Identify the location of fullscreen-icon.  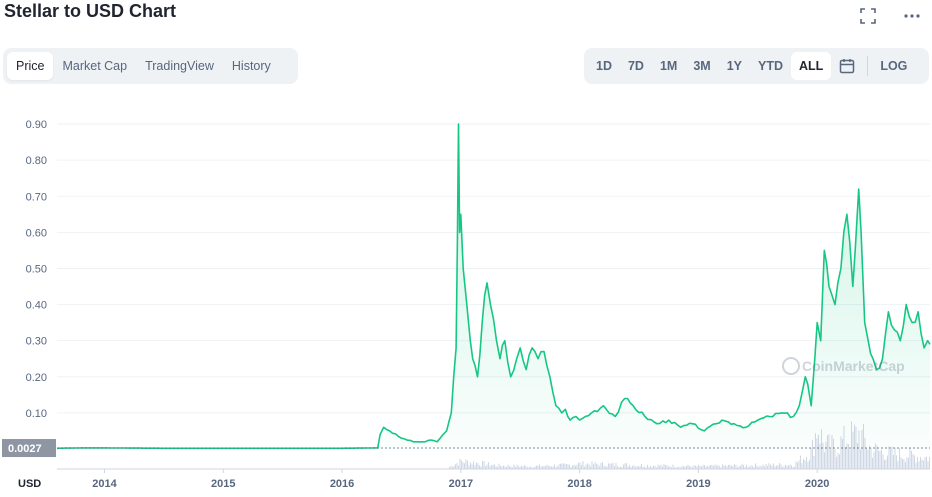
(868, 16).